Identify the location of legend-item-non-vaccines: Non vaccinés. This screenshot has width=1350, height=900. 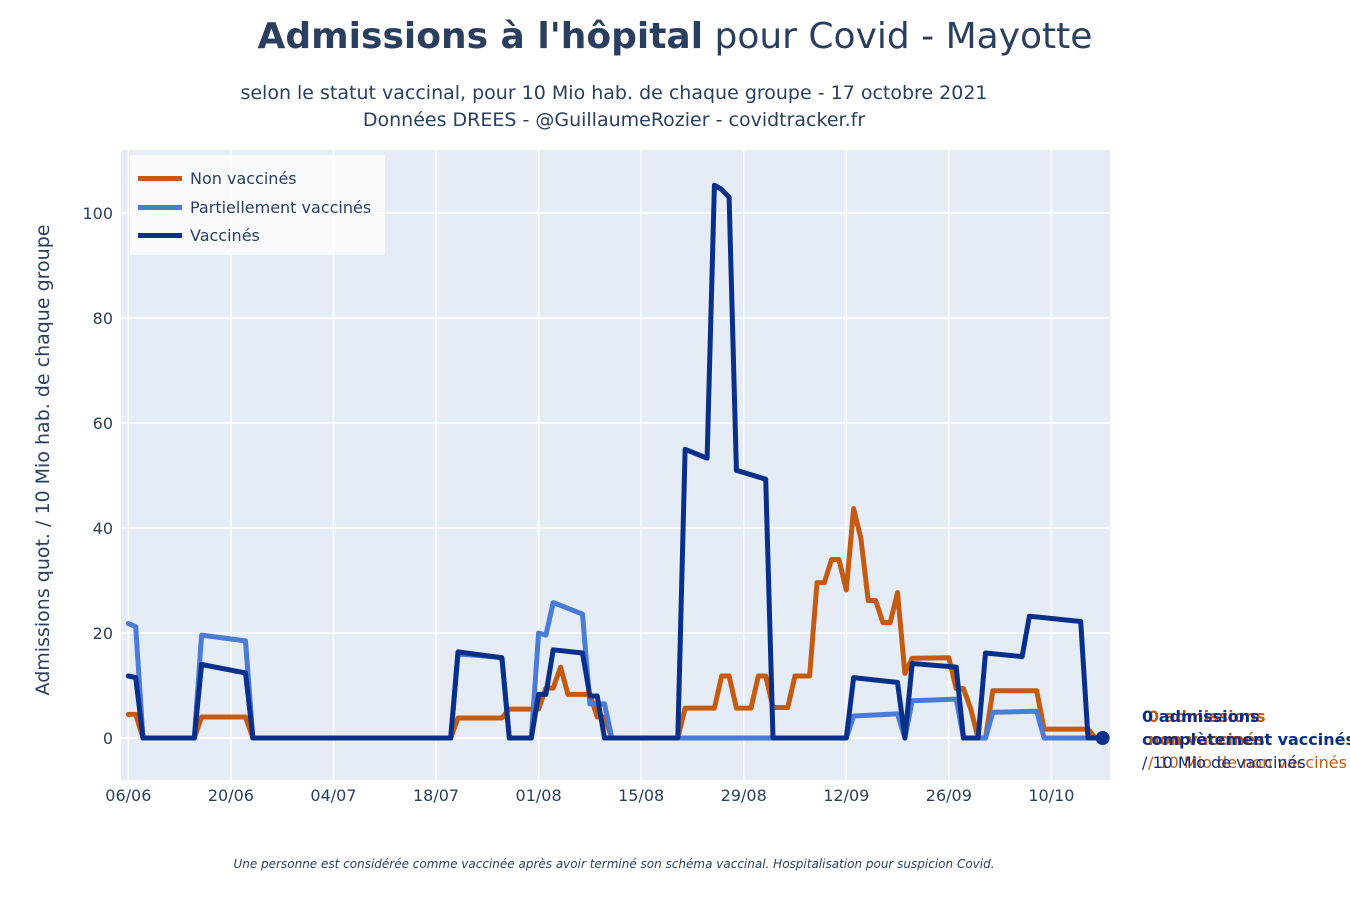
(217, 178).